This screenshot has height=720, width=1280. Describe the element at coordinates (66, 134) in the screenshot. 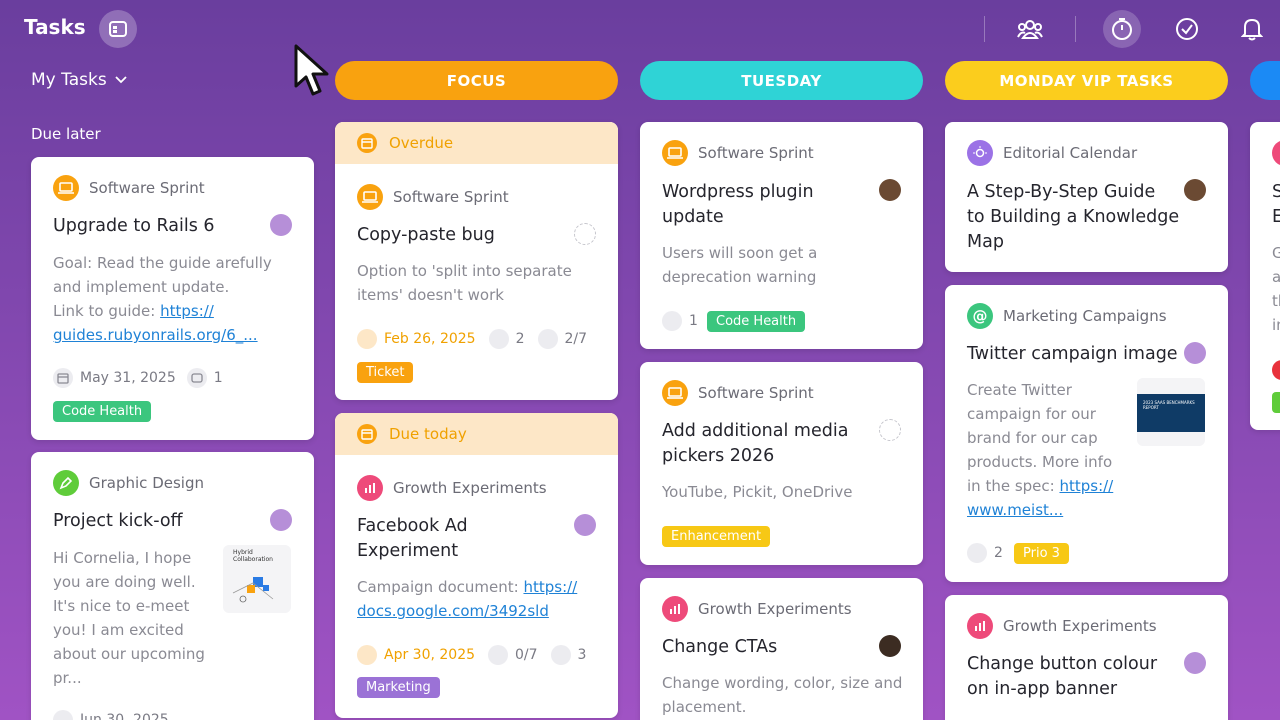

I see `group-label: Due later` at that location.